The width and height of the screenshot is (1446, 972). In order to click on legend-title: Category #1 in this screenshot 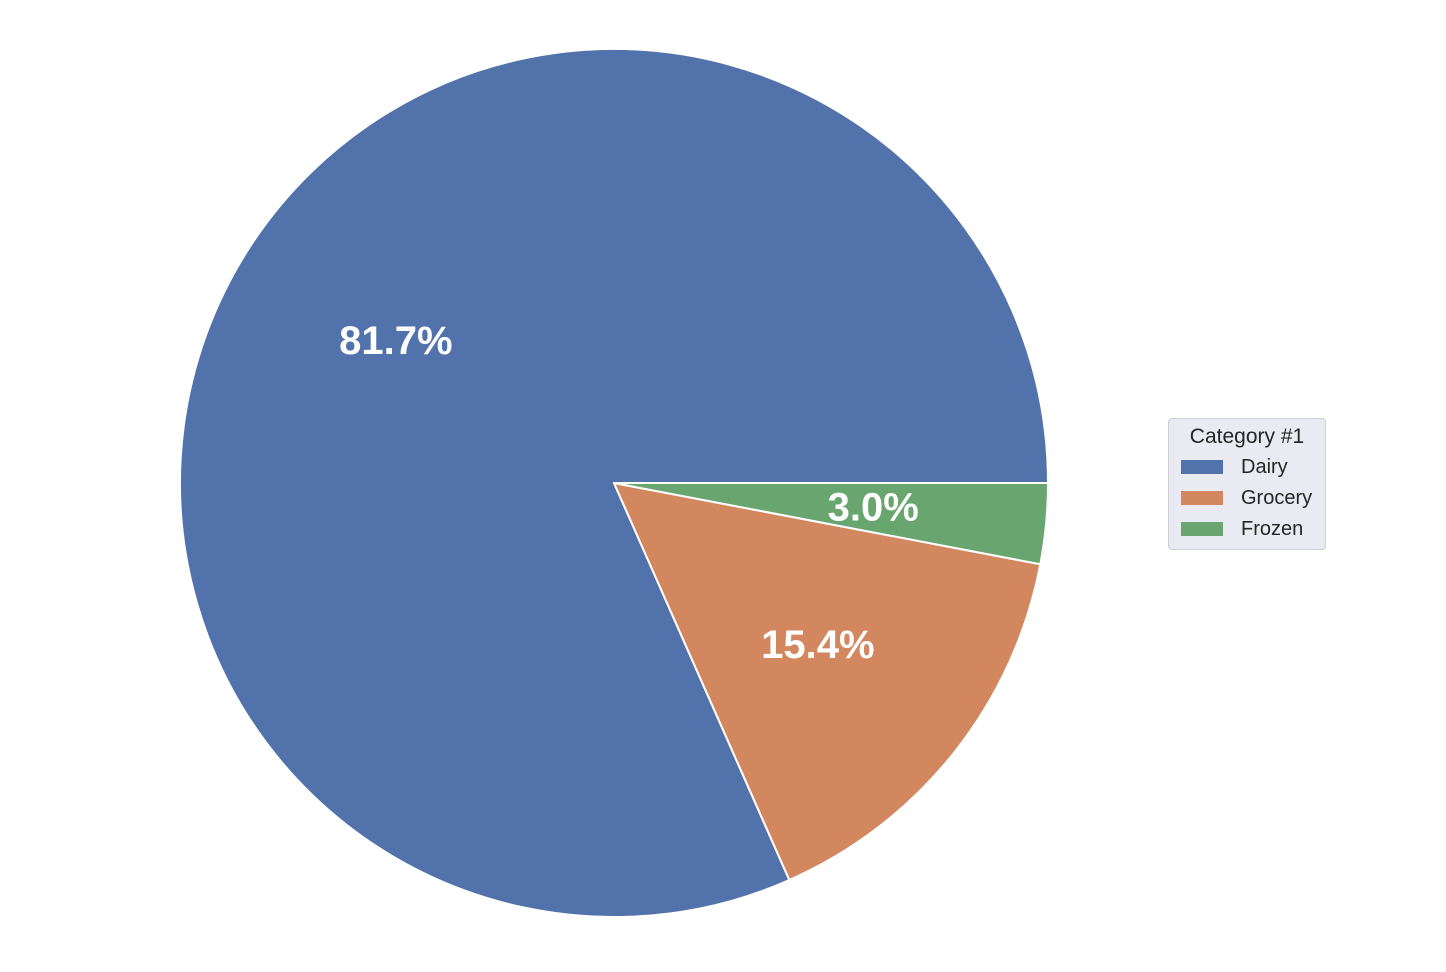, I will do `click(1247, 436)`.